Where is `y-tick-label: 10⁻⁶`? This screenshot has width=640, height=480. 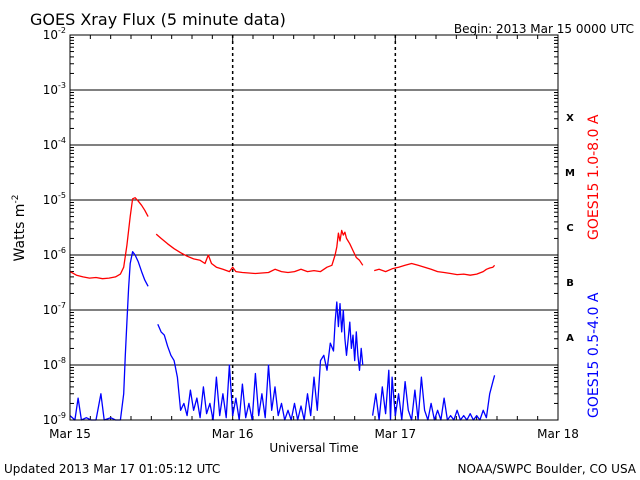 y-tick-label: 10⁻⁶ is located at coordinates (54, 254).